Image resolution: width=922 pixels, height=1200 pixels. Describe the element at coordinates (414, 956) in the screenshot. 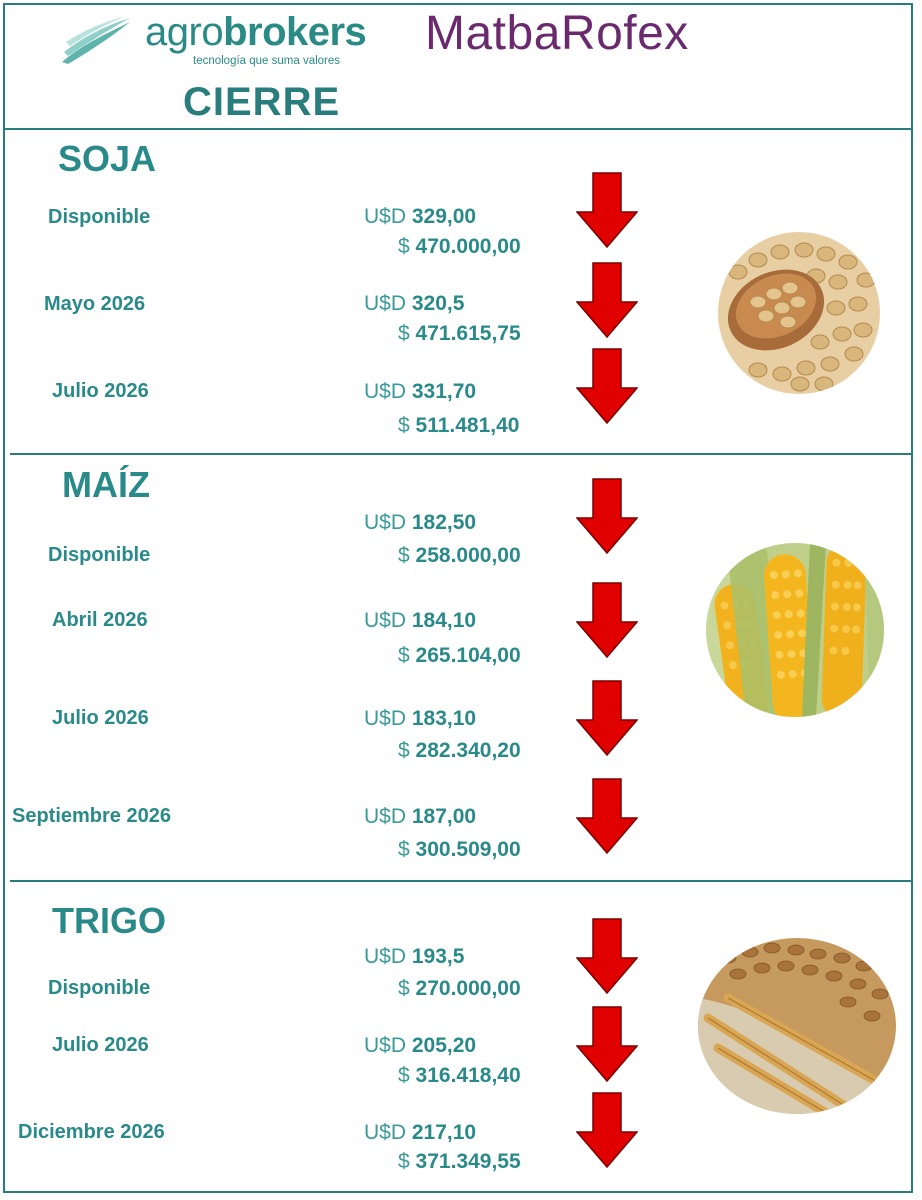

I see `price-usd: U$D 193,5` at that location.